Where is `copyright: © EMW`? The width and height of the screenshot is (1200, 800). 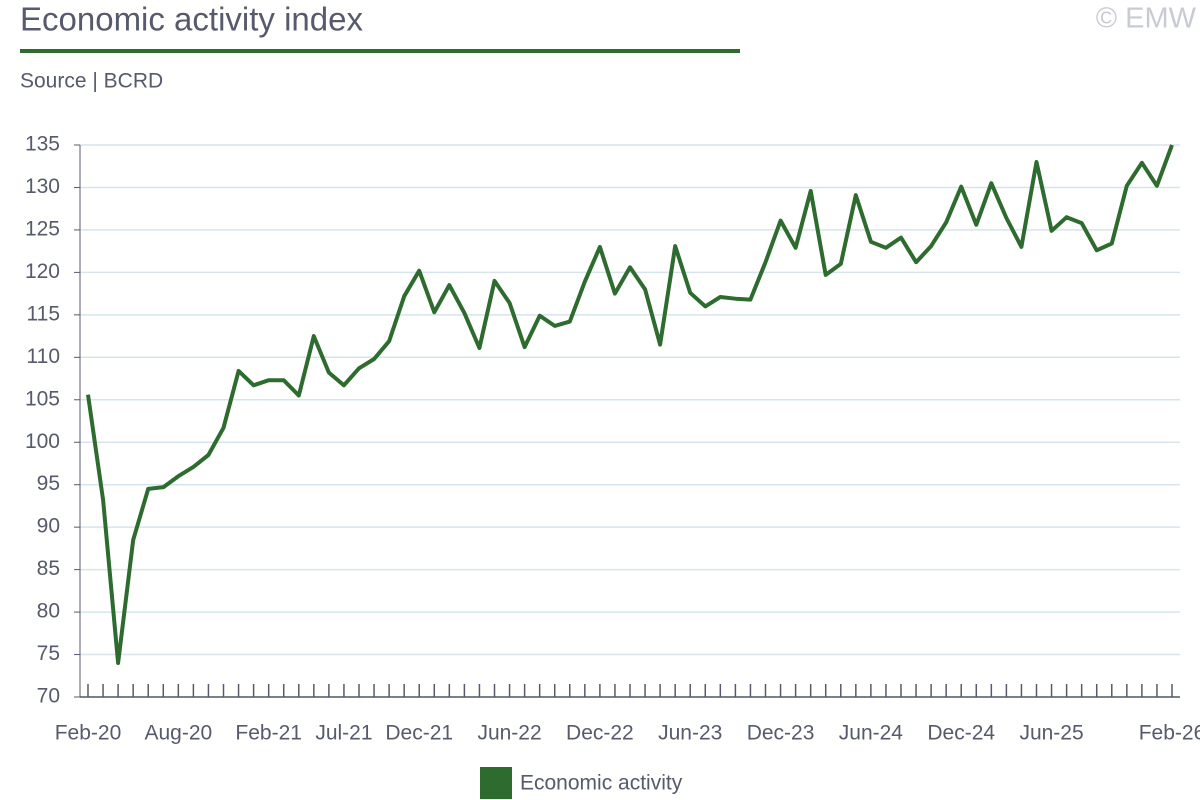
copyright: © EMW is located at coordinates (1146, 19).